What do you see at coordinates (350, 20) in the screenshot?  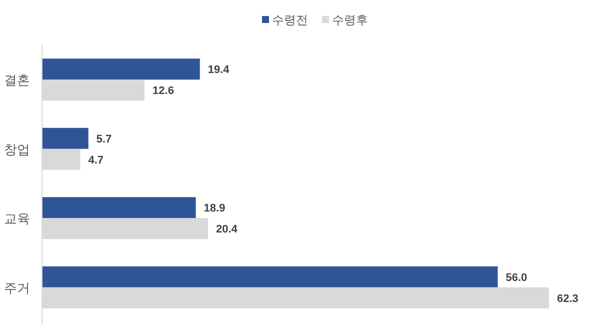 I see `legend-label: 수령후` at bounding box center [350, 20].